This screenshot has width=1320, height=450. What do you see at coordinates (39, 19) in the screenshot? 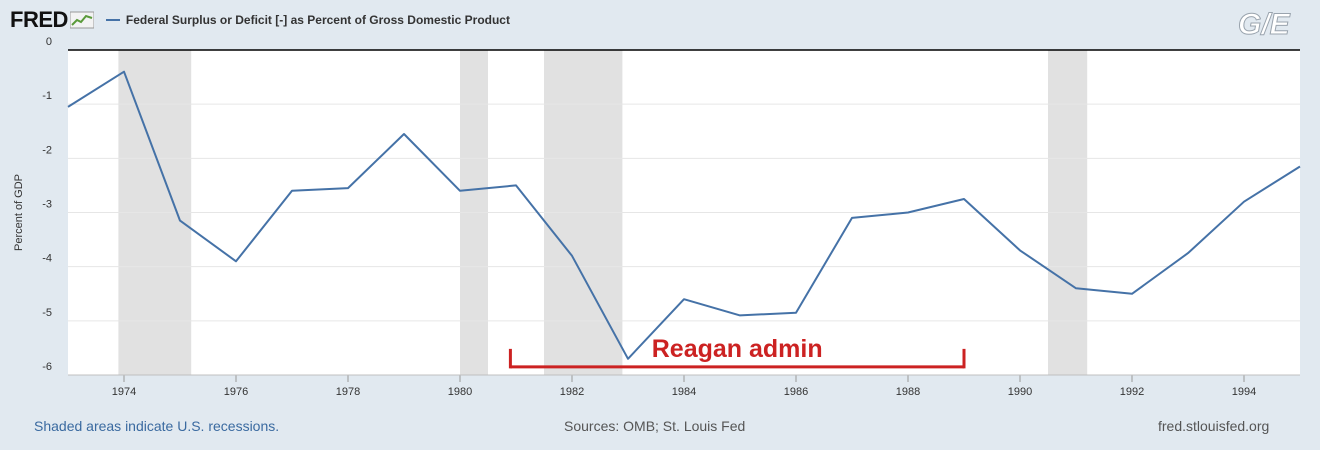
I see `fred-logo: FRED` at bounding box center [39, 19].